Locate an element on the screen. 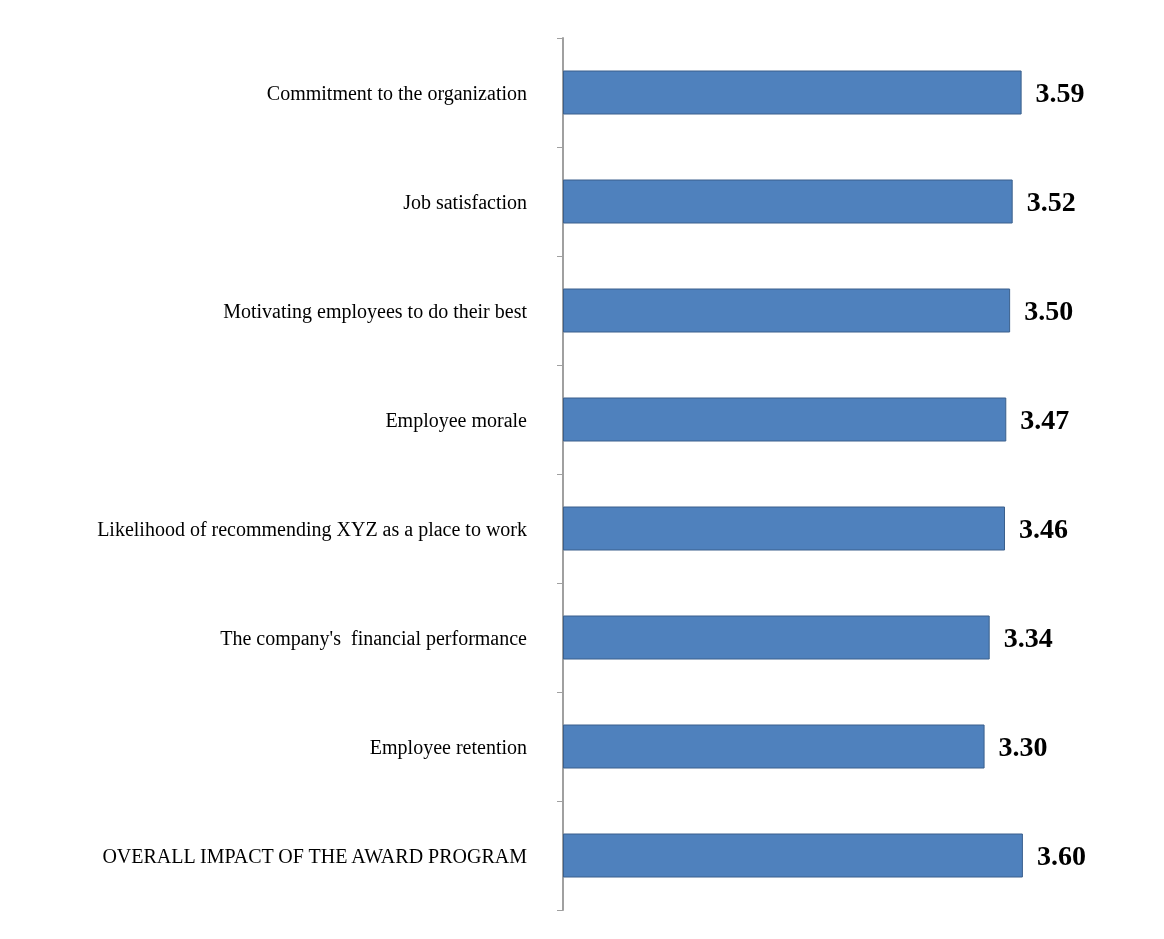  y-tick-label: Employee morale is located at coordinates (456, 420).